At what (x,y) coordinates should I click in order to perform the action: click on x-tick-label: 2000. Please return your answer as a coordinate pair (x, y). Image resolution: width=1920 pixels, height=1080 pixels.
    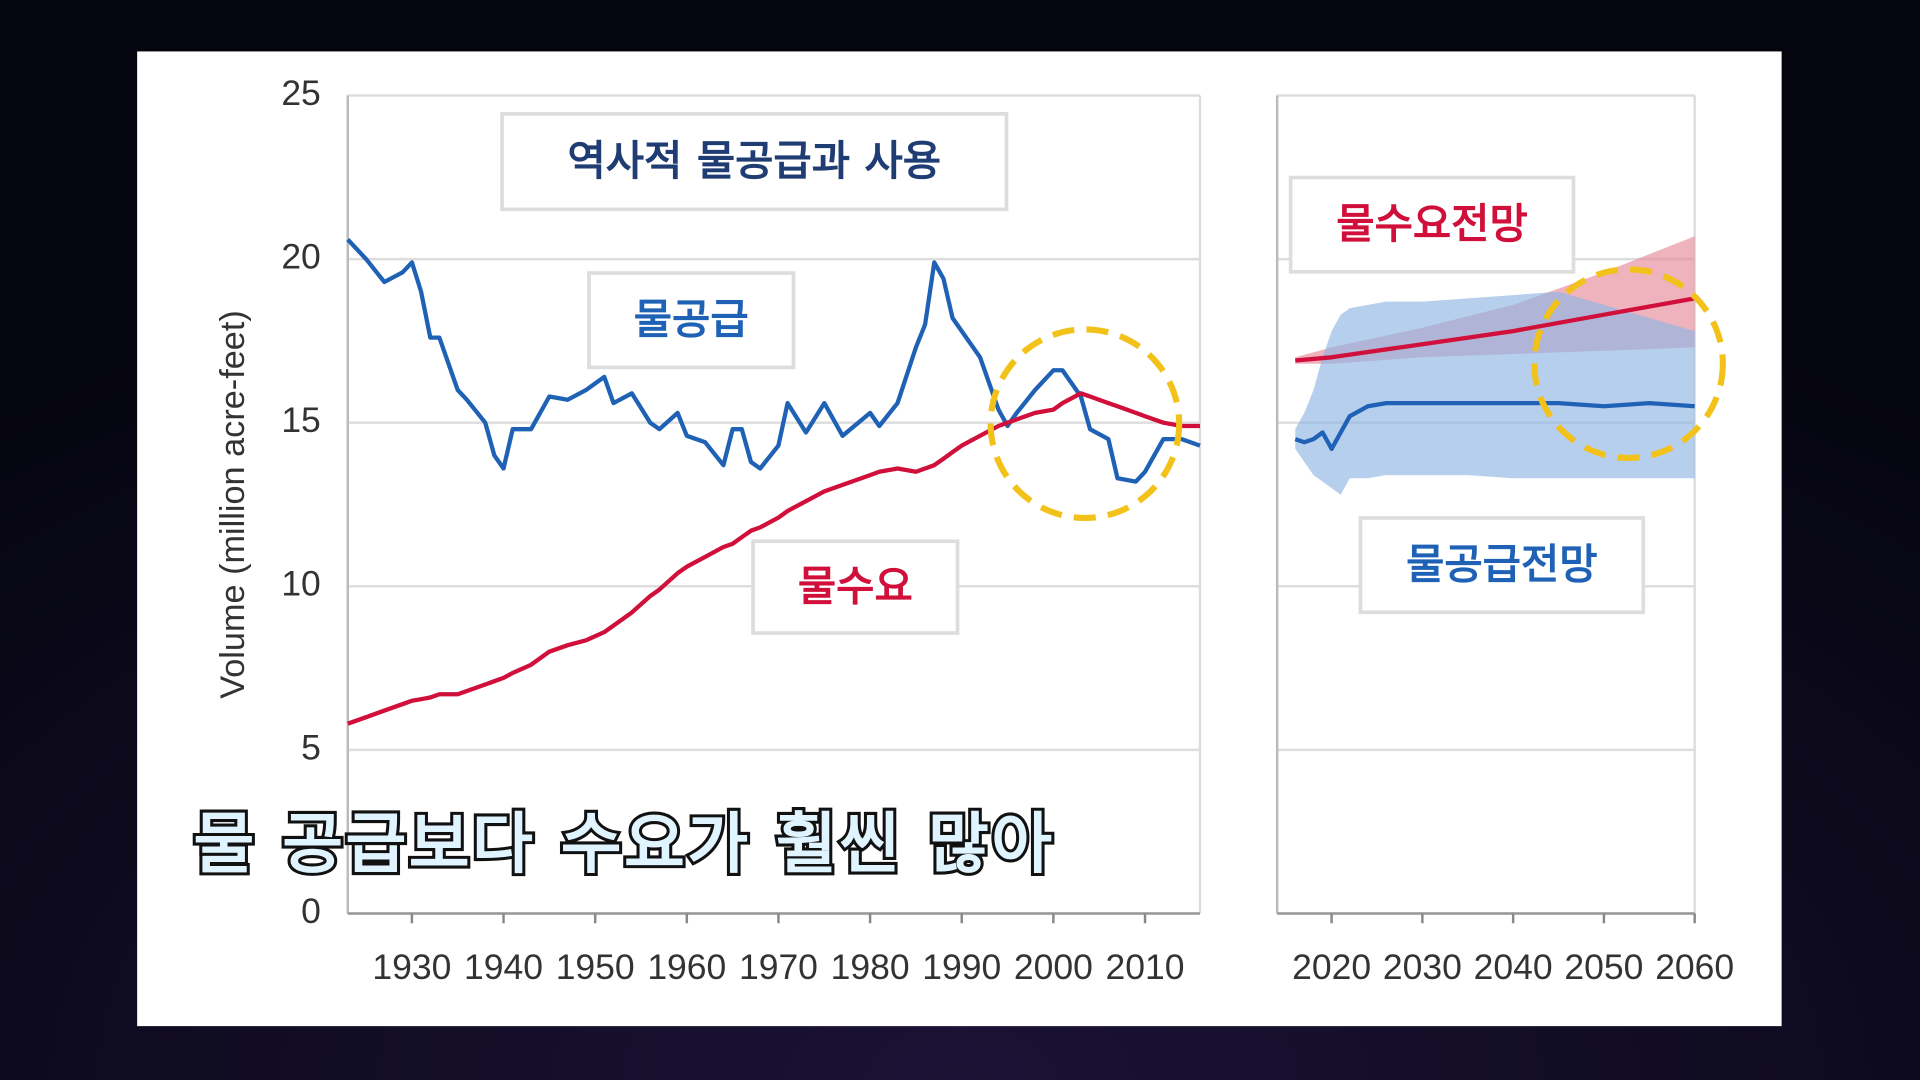
    Looking at the image, I should click on (1053, 967).